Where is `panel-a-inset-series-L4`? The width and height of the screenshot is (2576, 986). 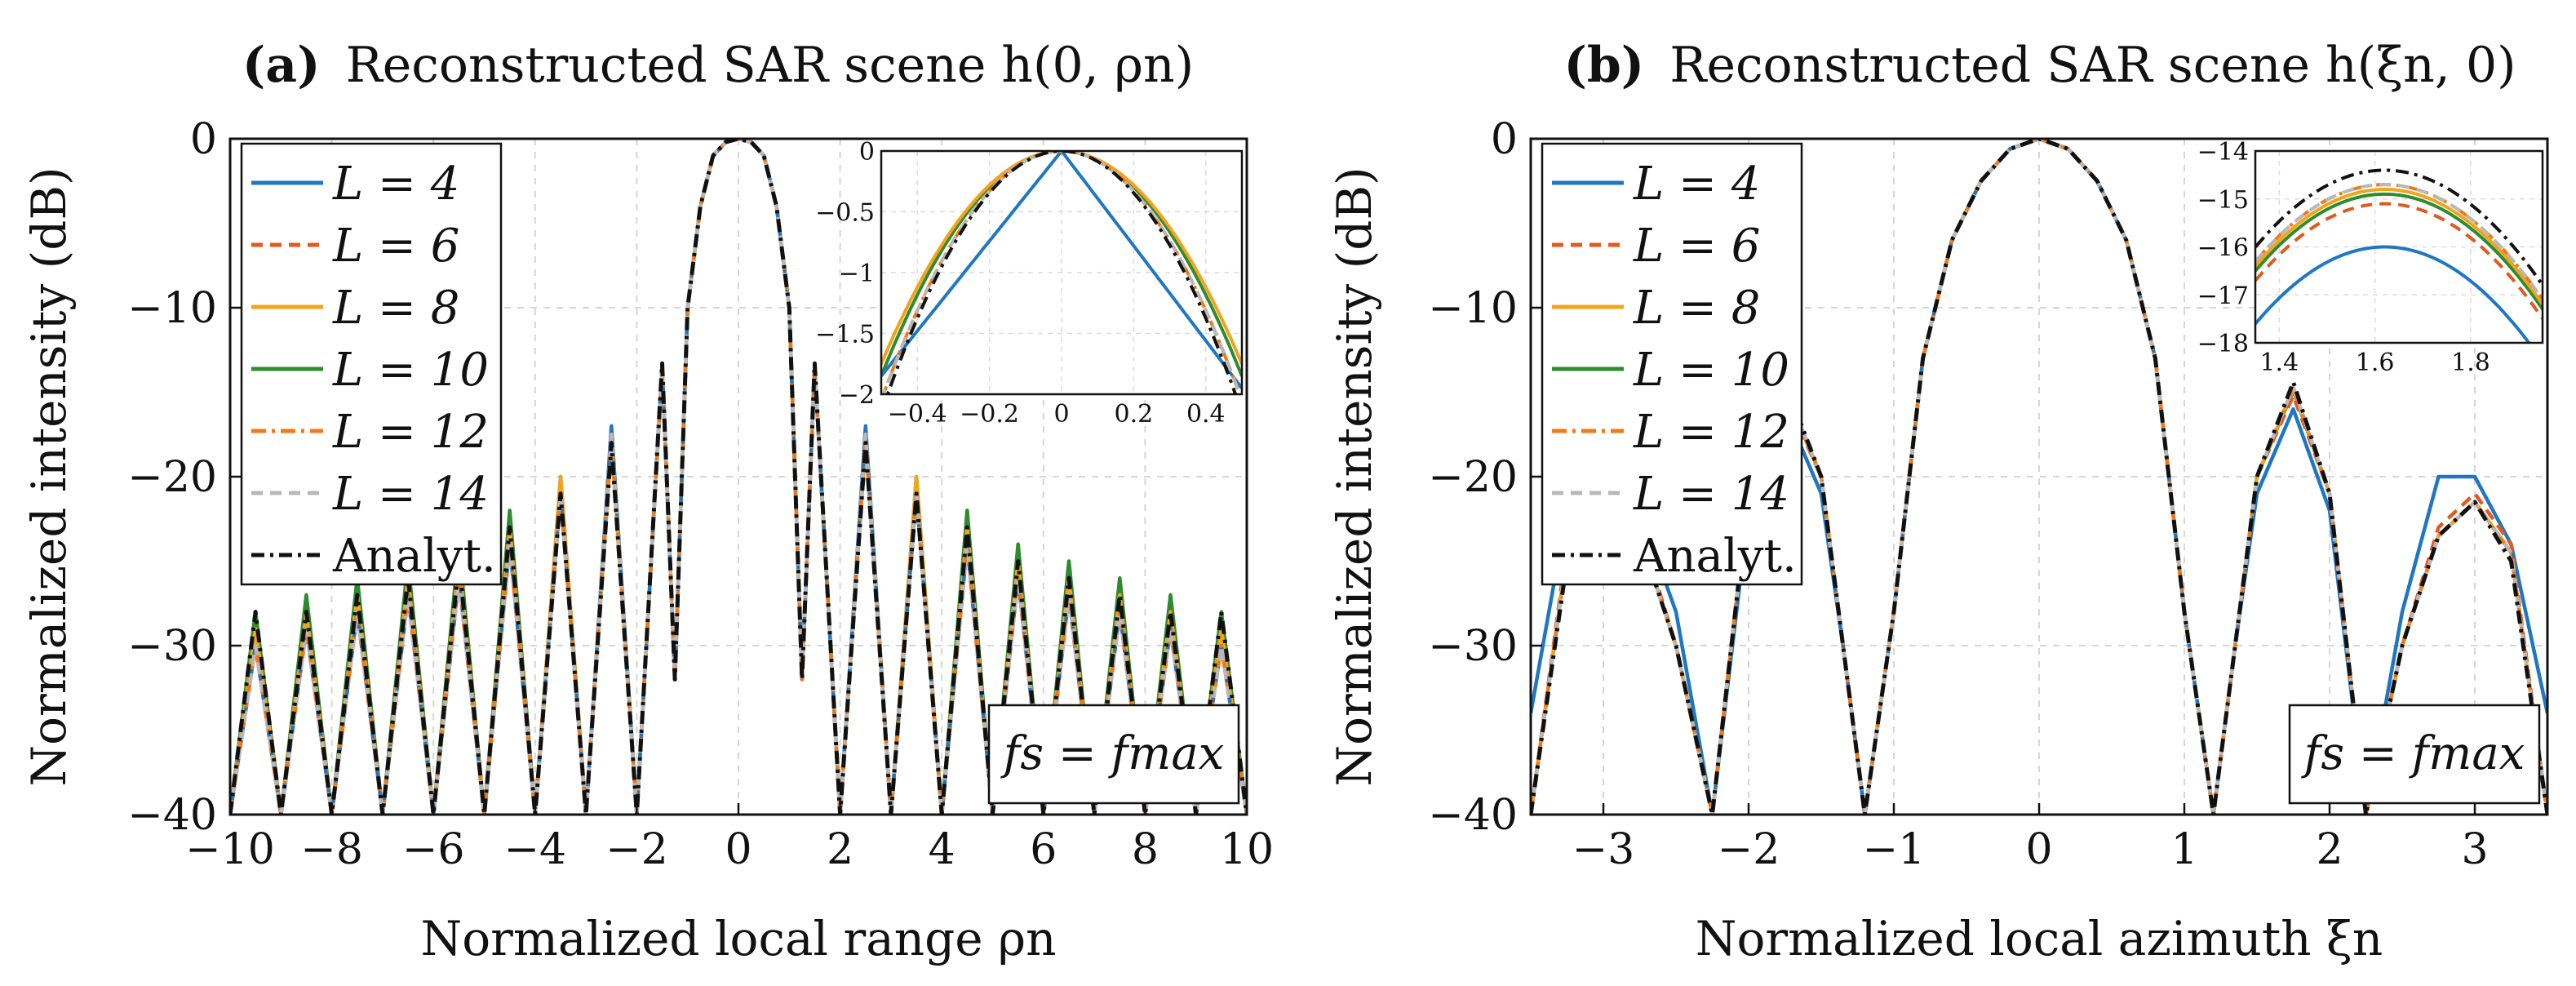
panel-a-inset-series-L4 is located at coordinates (1061, 270).